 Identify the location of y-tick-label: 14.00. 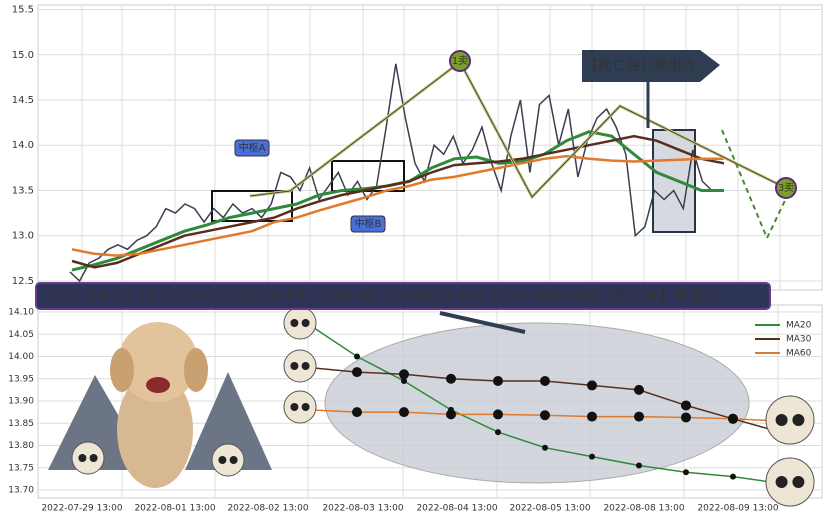
(21, 357).